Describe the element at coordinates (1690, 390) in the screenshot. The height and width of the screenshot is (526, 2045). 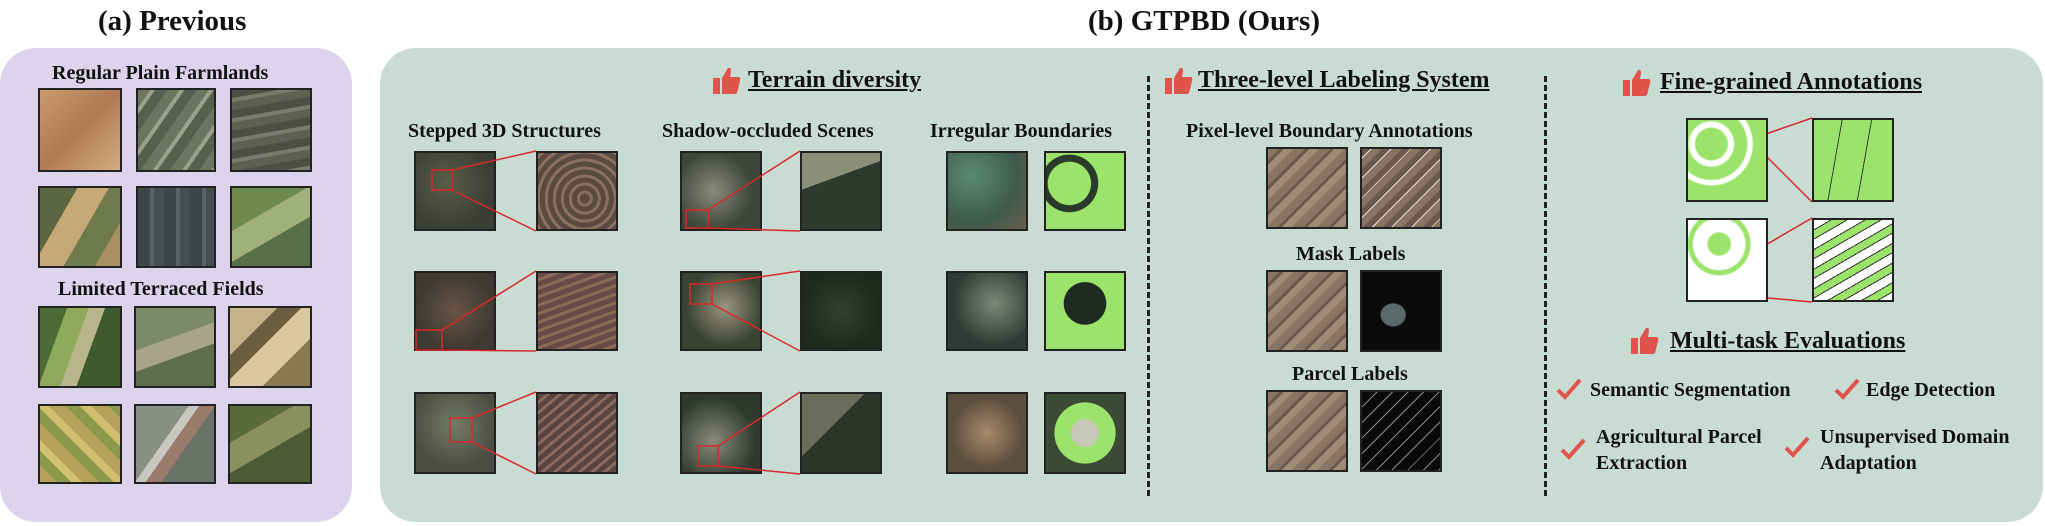
I see `task-semantic-segmentation: Semantic Segmentation` at that location.